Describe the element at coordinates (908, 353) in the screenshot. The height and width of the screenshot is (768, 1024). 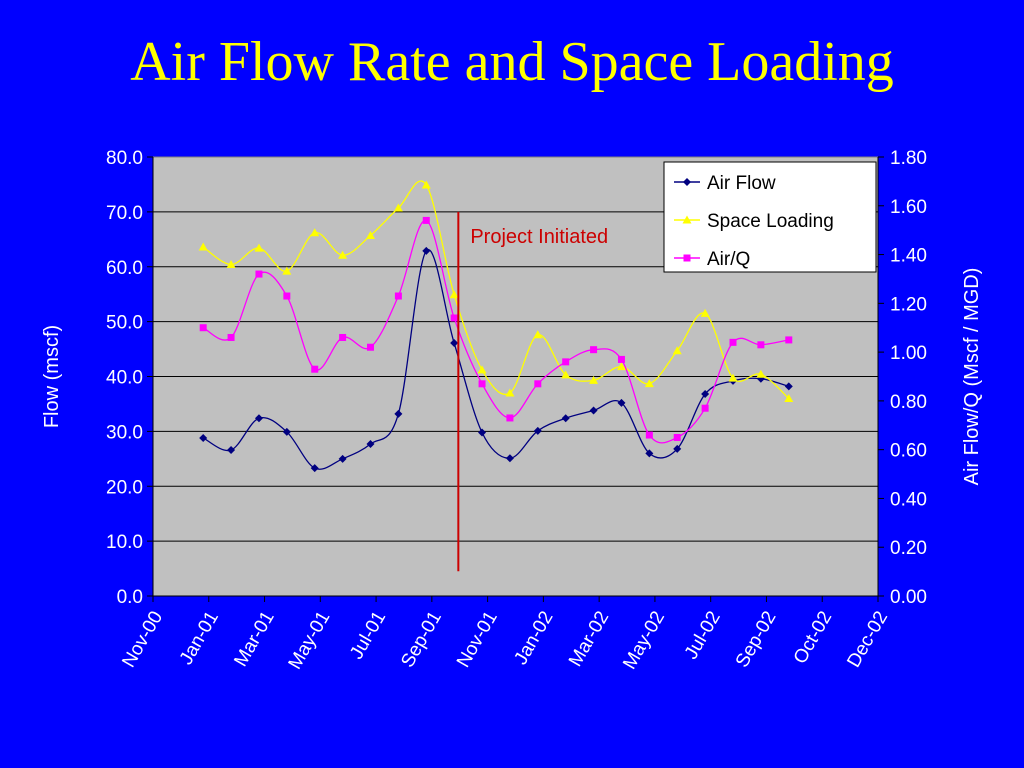
I see `y-tick-label-right: 1.00` at that location.